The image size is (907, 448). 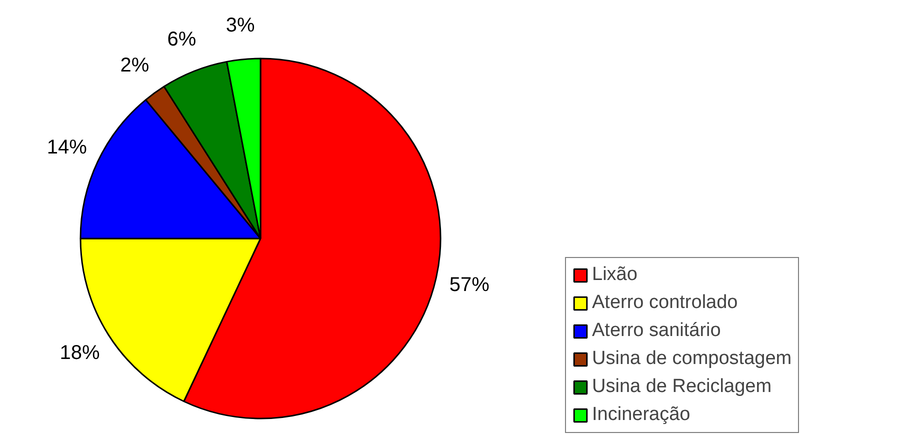 I want to click on legend-label: Usina de compostagem, so click(x=692, y=359).